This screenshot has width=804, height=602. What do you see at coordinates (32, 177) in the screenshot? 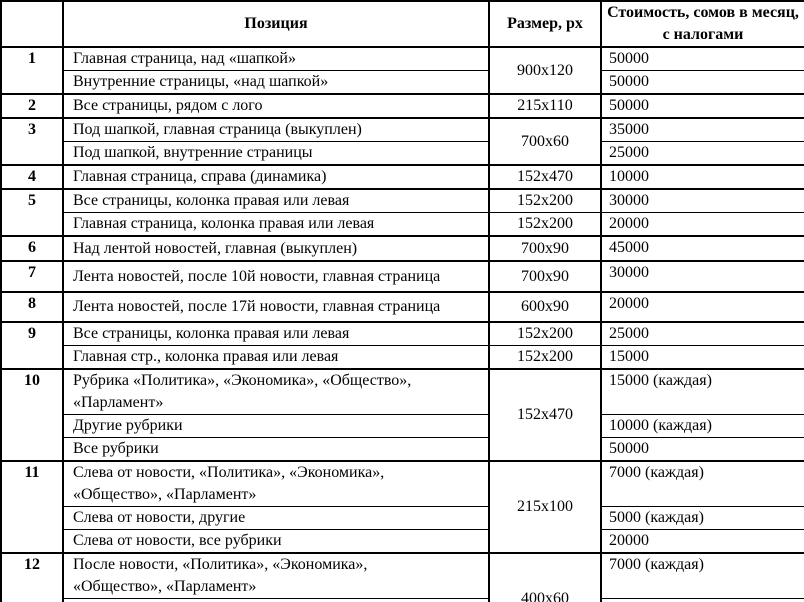
I see `cell-num: 4` at bounding box center [32, 177].